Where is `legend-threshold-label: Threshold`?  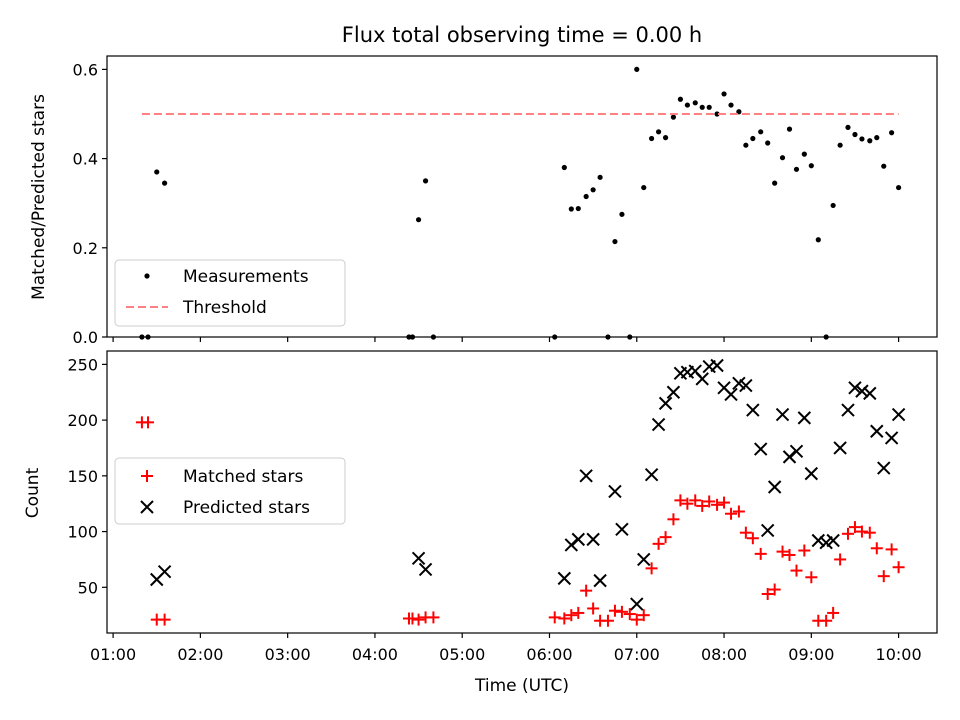 legend-threshold-label: Threshold is located at coordinates (224, 308).